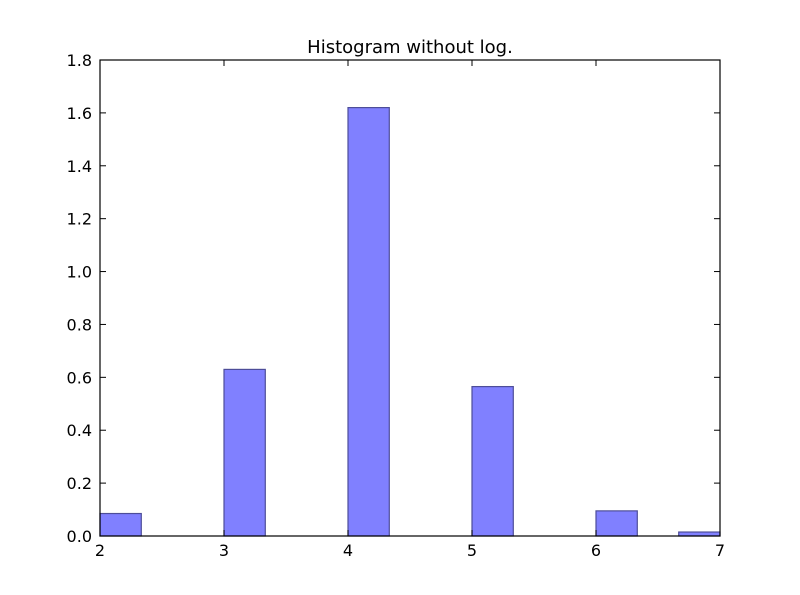 Image resolution: width=800 pixels, height=595 pixels. What do you see at coordinates (410, 47) in the screenshot?
I see `chart-title: Histogram without log.` at bounding box center [410, 47].